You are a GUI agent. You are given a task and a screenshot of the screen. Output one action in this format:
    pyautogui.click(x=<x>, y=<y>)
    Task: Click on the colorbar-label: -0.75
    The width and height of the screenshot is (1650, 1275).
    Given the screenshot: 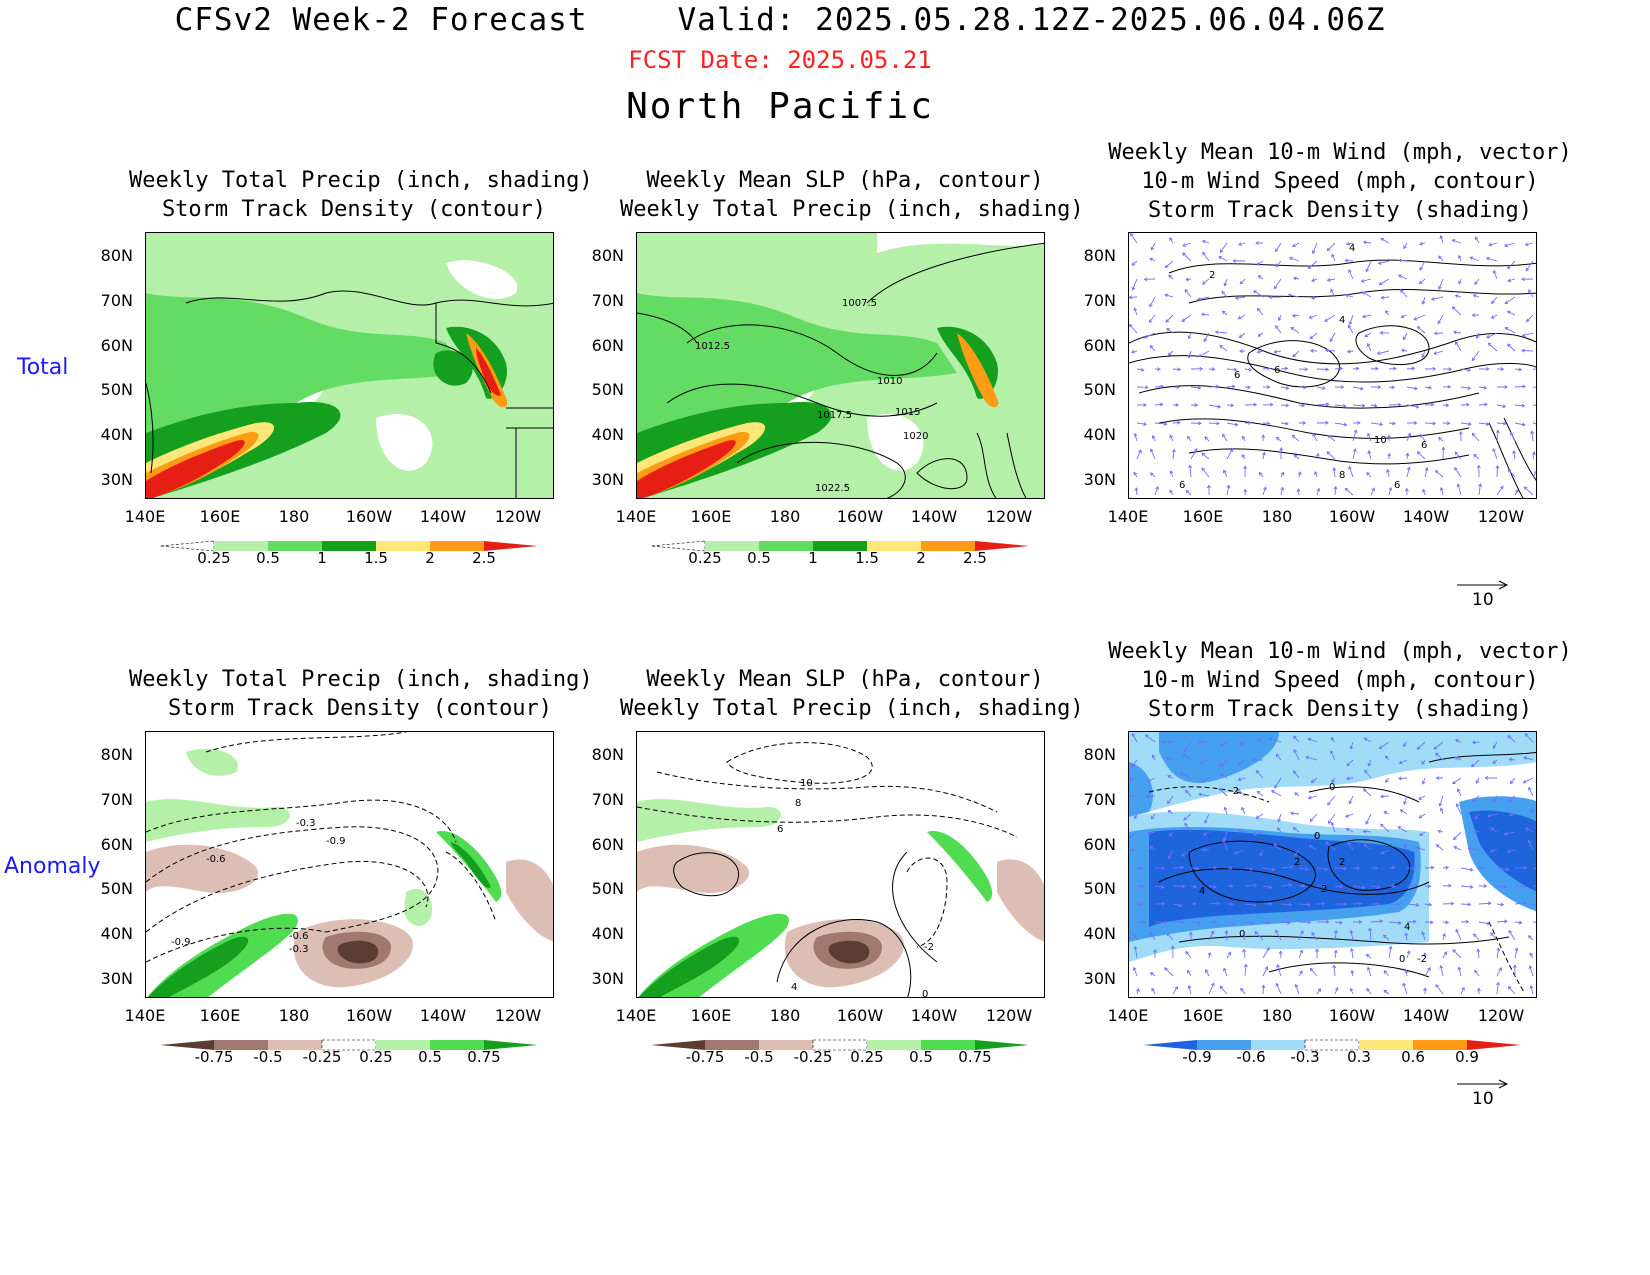 What is the action you would take?
    pyautogui.click(x=705, y=1057)
    